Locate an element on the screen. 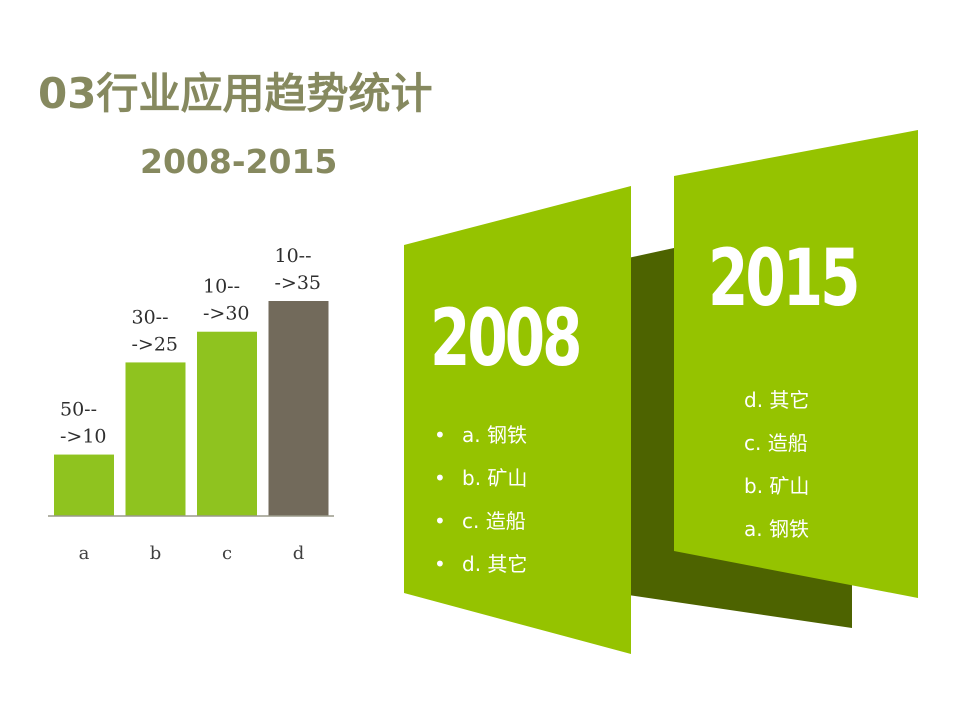 The image size is (960, 720). x-tick-label: c is located at coordinates (227, 553).